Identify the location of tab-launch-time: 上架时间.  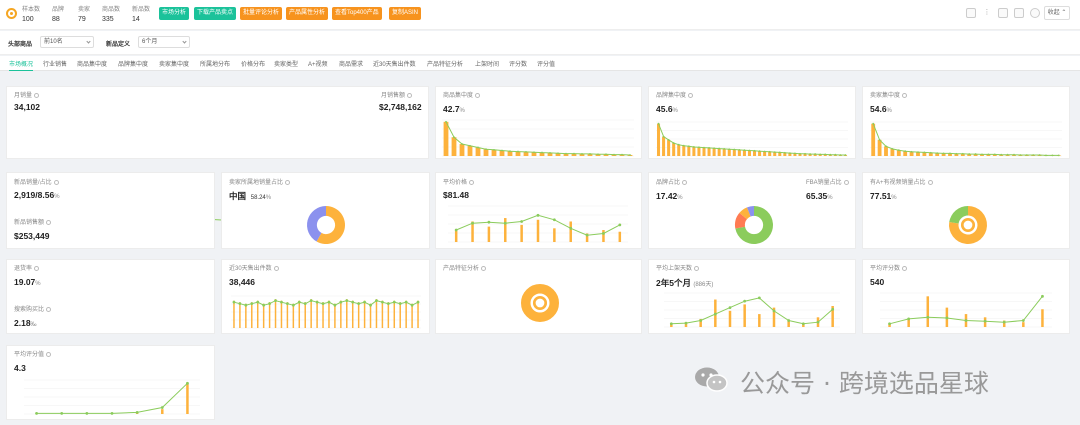
(487, 65).